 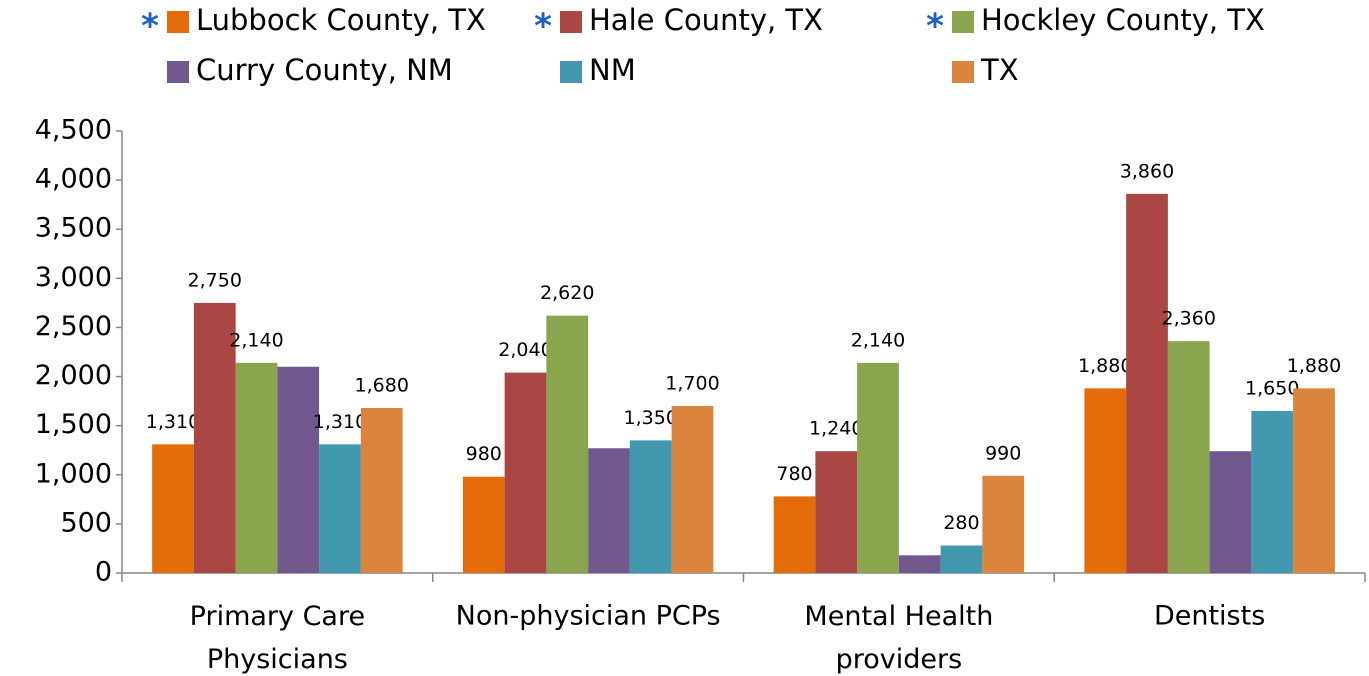 What do you see at coordinates (794, 474) in the screenshot?
I see `data-label: 780` at bounding box center [794, 474].